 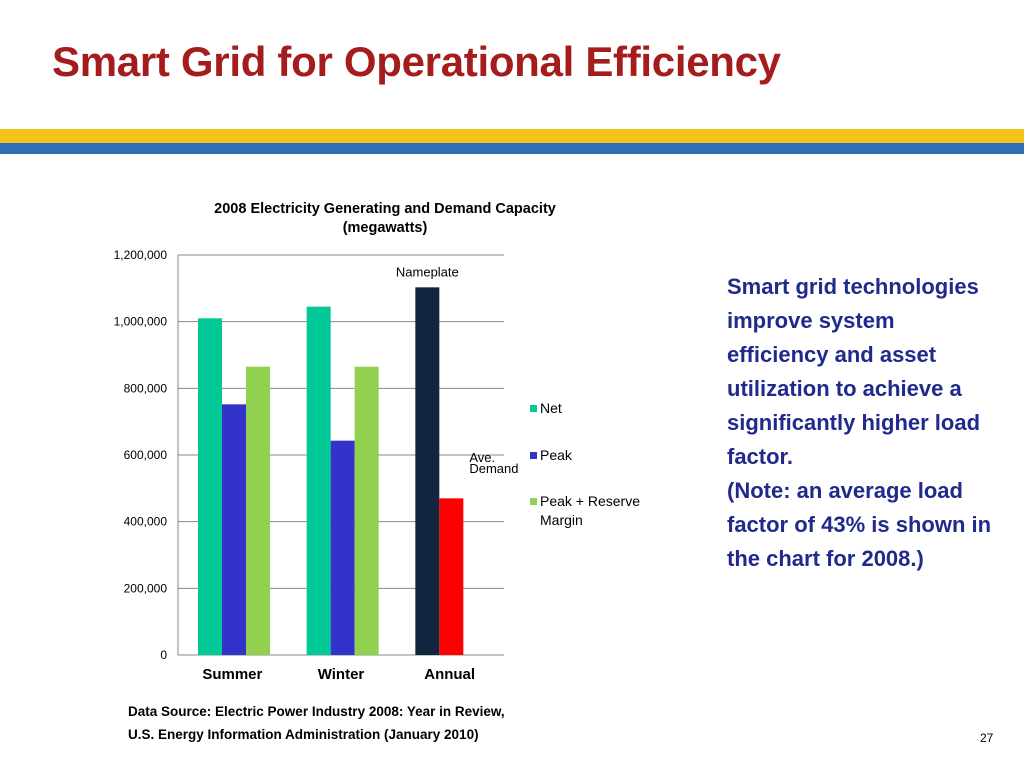 I want to click on y-tick-label: 600,000, so click(x=146, y=455).